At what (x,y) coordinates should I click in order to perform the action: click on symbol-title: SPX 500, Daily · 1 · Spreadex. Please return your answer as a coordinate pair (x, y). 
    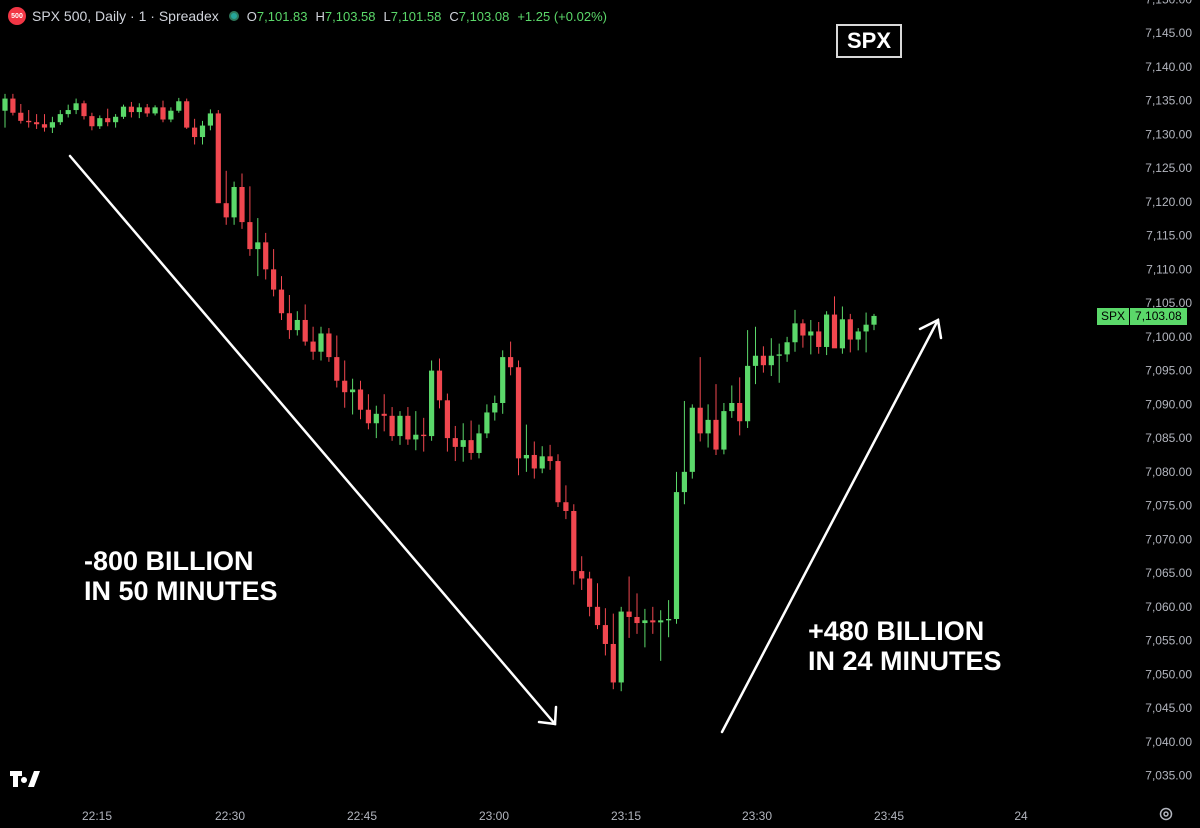
    Looking at the image, I should click on (125, 16).